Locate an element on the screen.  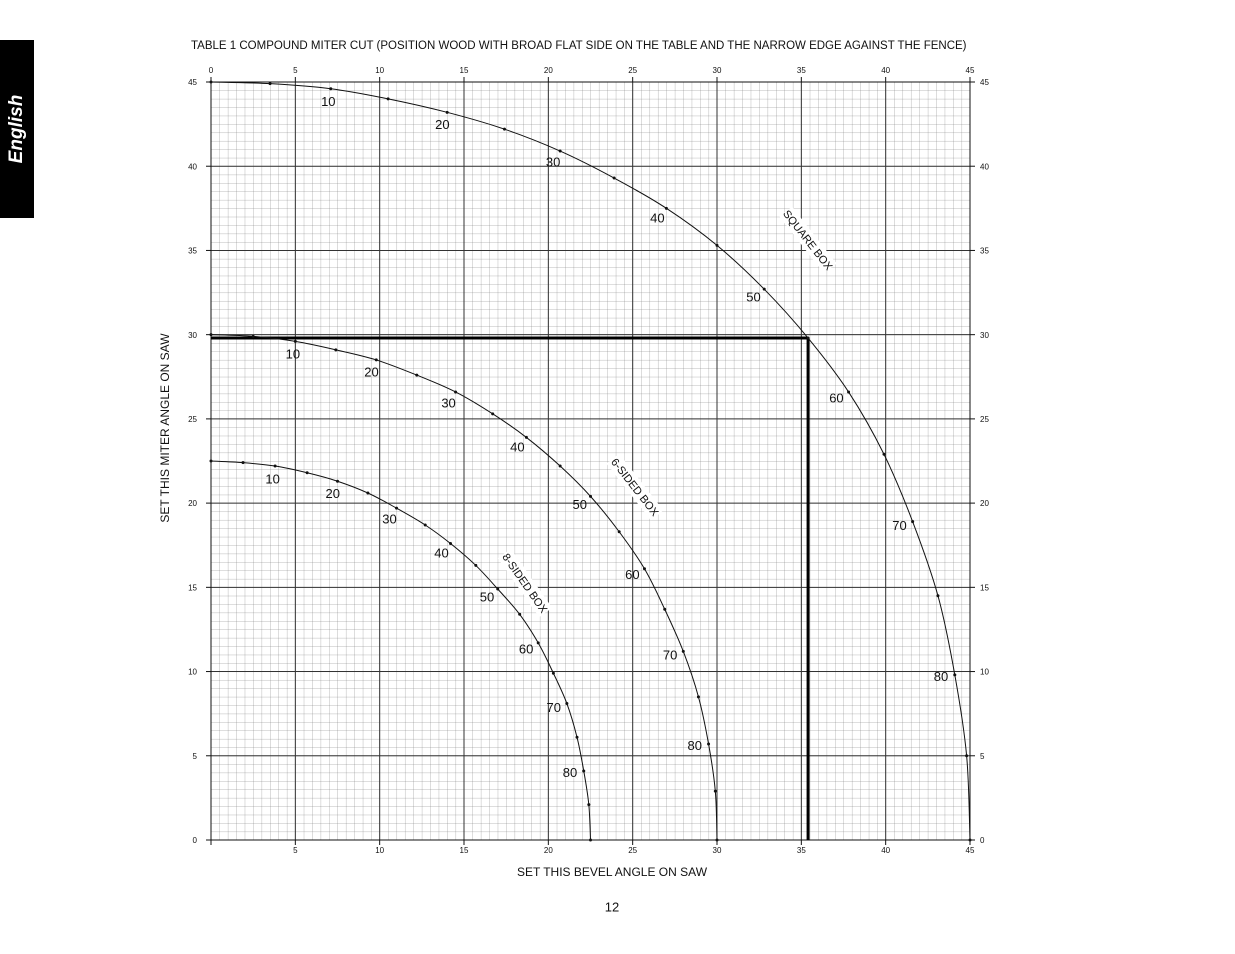
y-tick-label-right: 25 is located at coordinates (984, 419).